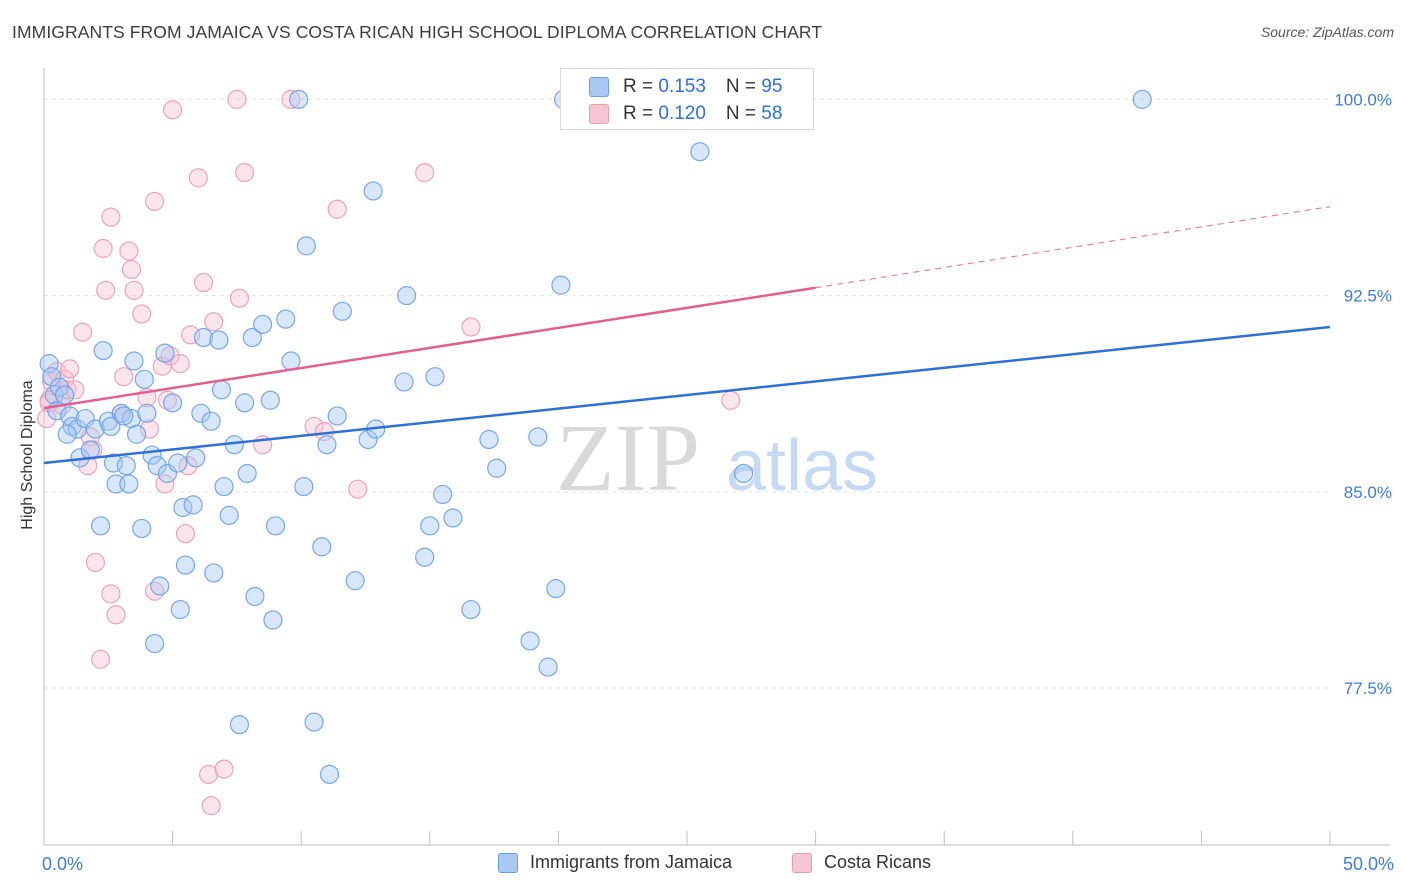 Image resolution: width=1406 pixels, height=892 pixels. Describe the element at coordinates (1368, 492) in the screenshot. I see `y-tick-label: 85.0%` at that location.